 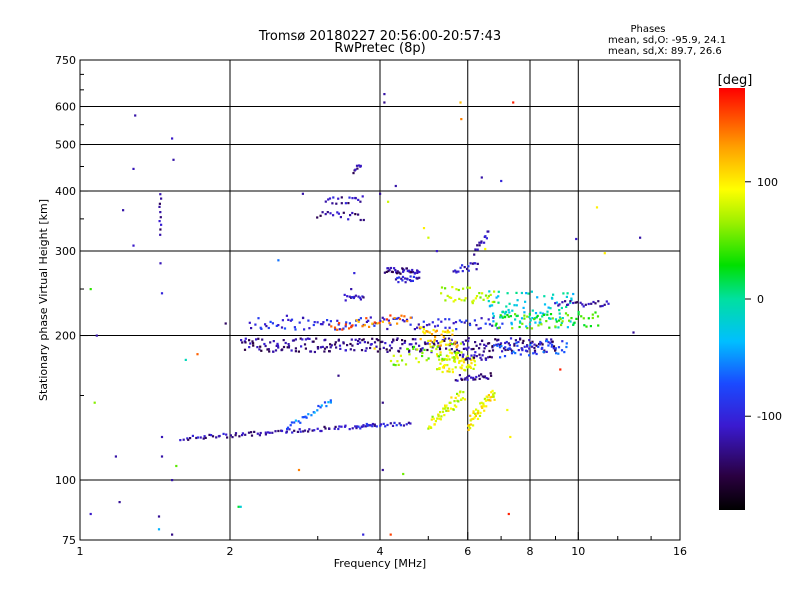 I want to click on x-tick-label: 10, so click(x=578, y=551).